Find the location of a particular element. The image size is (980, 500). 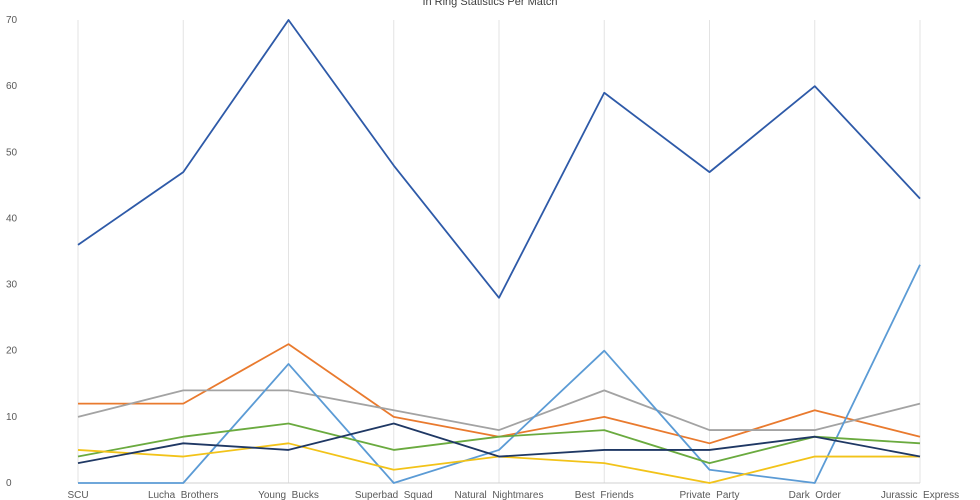

x-tick-label: Dark Order is located at coordinates (815, 495).